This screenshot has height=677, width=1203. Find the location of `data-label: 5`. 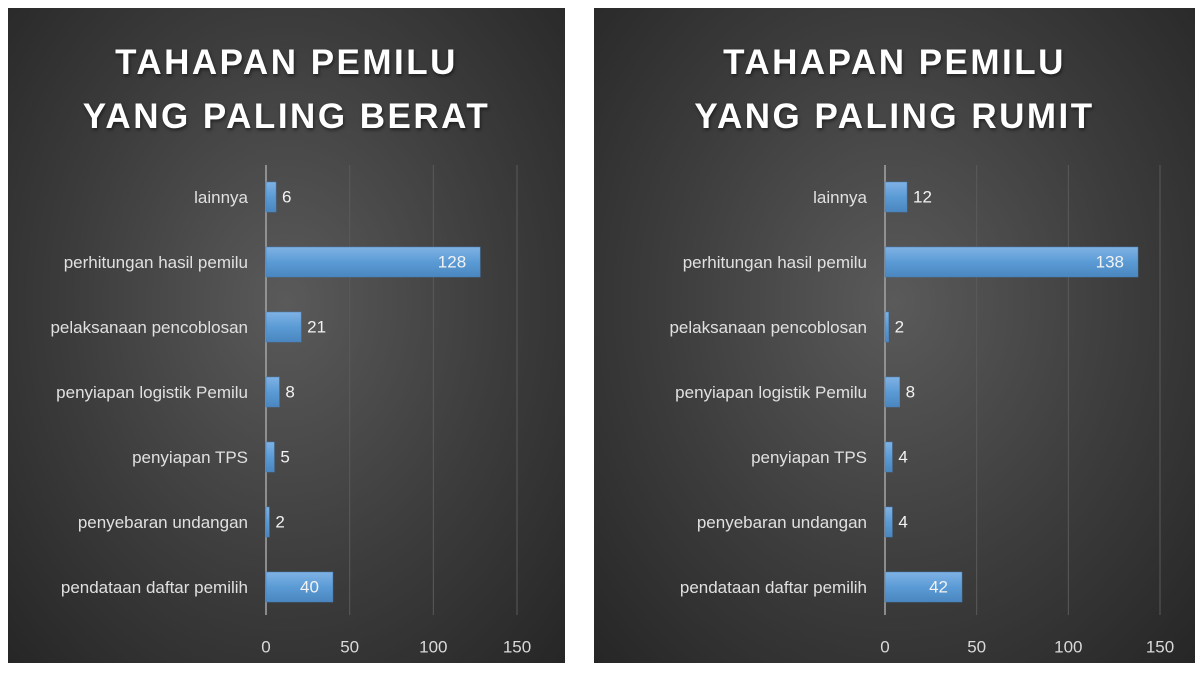

data-label: 5 is located at coordinates (284, 456).